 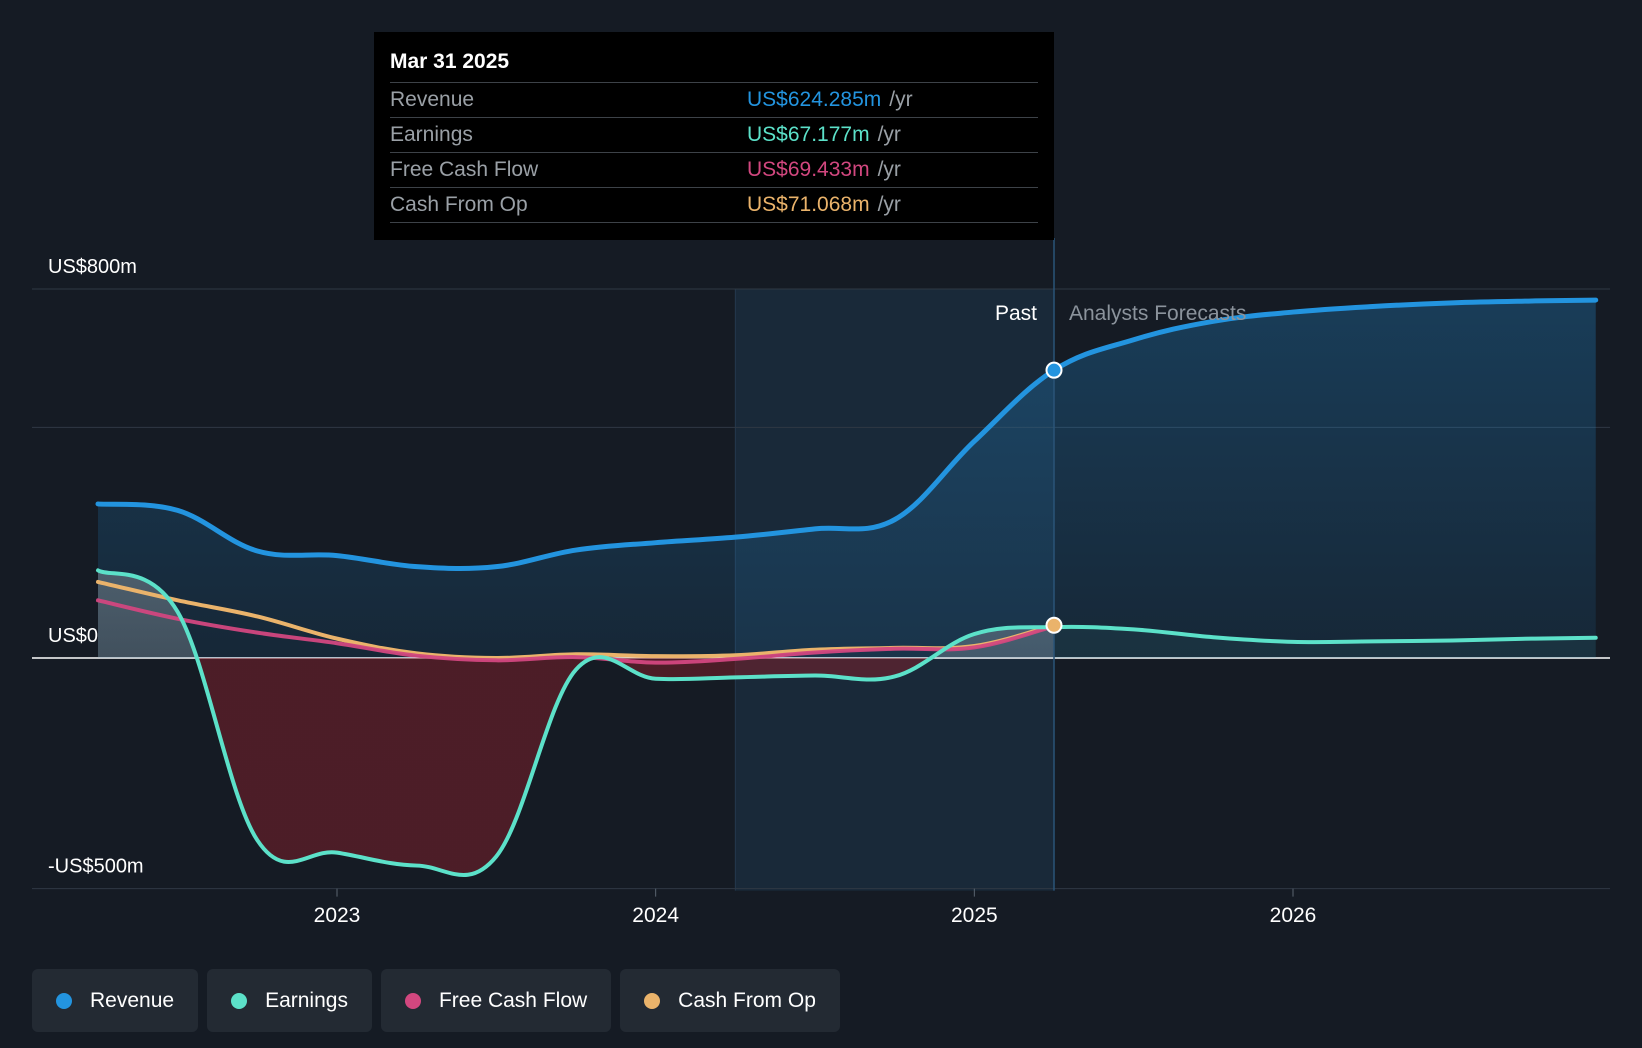 I want to click on x-tick-label: 2024, so click(x=655, y=915).